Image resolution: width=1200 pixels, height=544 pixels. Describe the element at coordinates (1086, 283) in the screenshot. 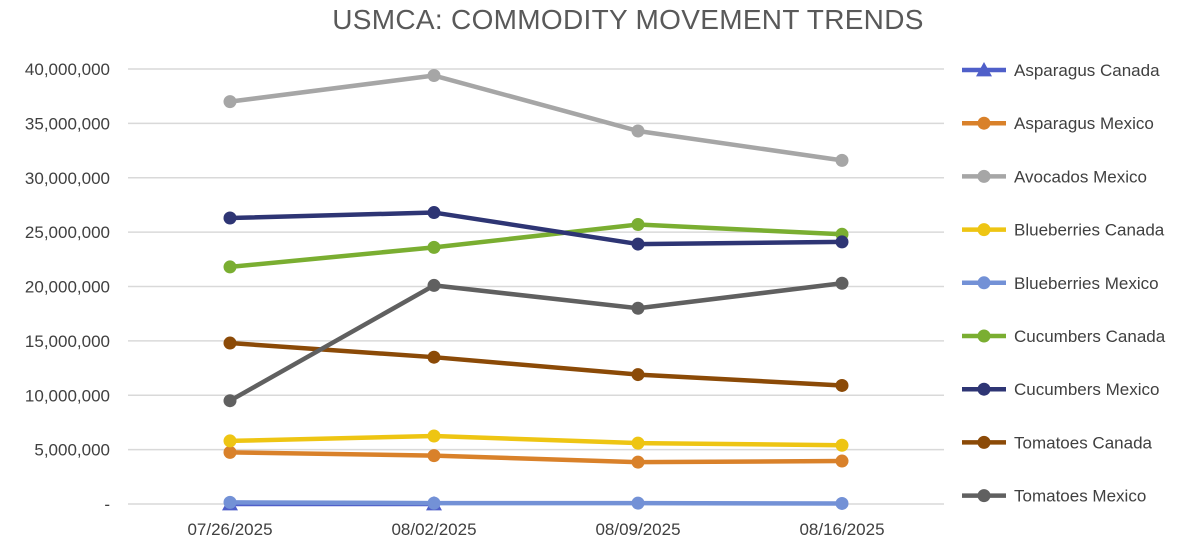

I see `legend-label: Blueberries Mexico` at that location.